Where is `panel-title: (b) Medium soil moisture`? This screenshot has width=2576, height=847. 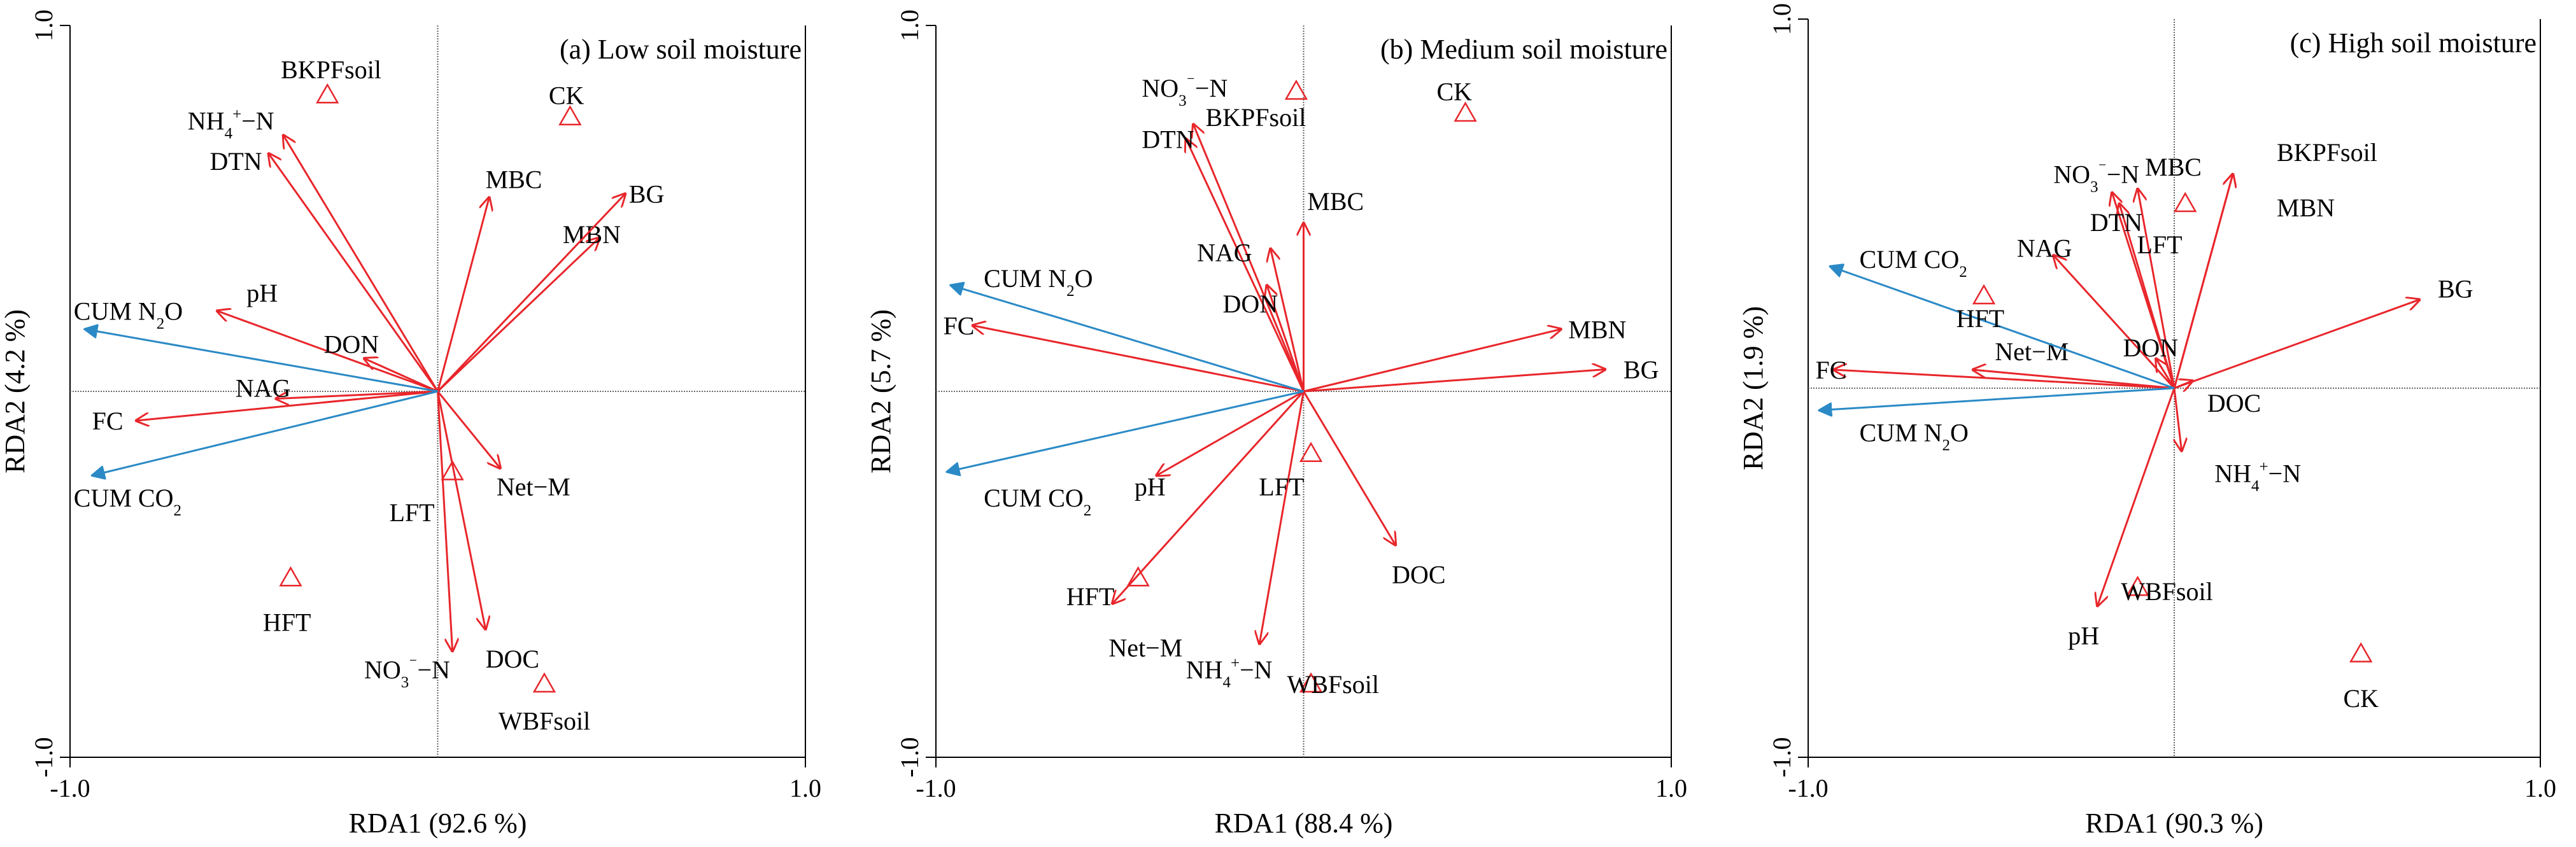 panel-title: (b) Medium soil moisture is located at coordinates (1523, 49).